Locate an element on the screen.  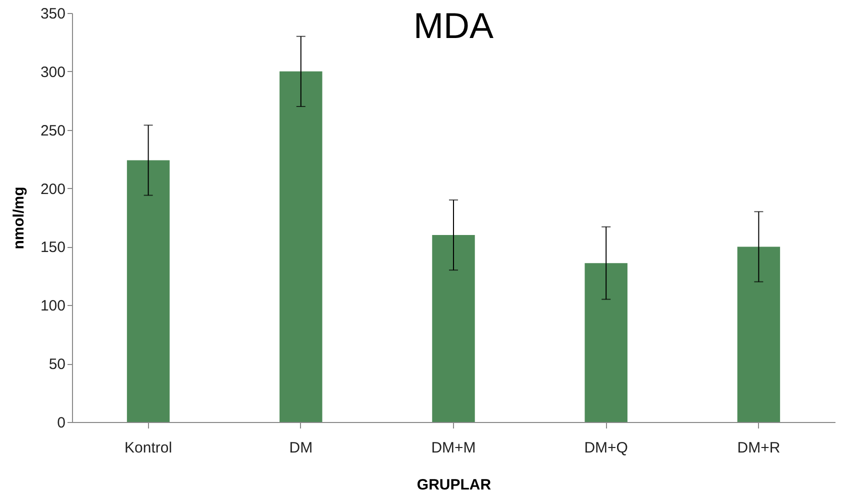
y-tick-label: 250 is located at coordinates (53, 131).